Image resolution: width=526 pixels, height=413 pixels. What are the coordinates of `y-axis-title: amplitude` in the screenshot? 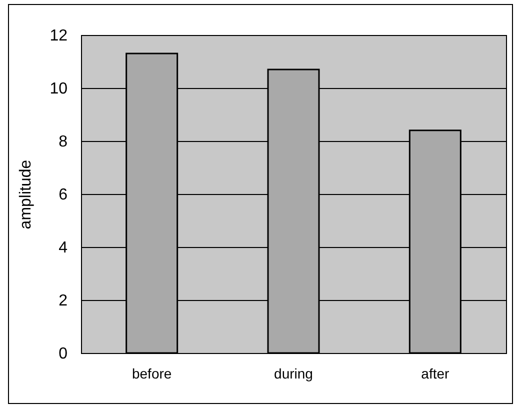 It's located at (26, 195).